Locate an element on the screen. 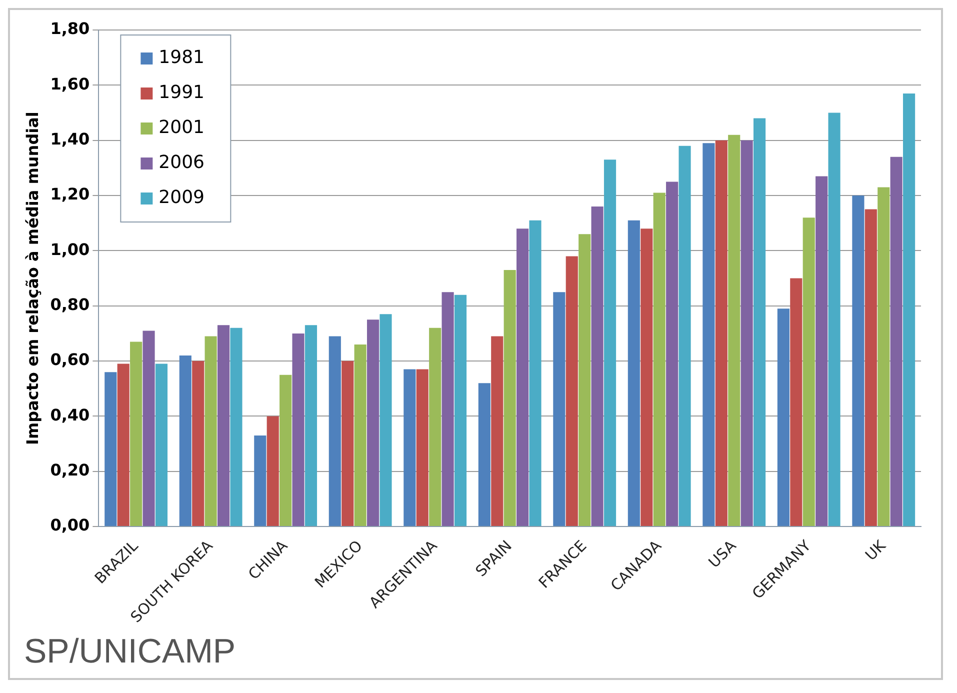  legend-label: 1981 is located at coordinates (181, 57).